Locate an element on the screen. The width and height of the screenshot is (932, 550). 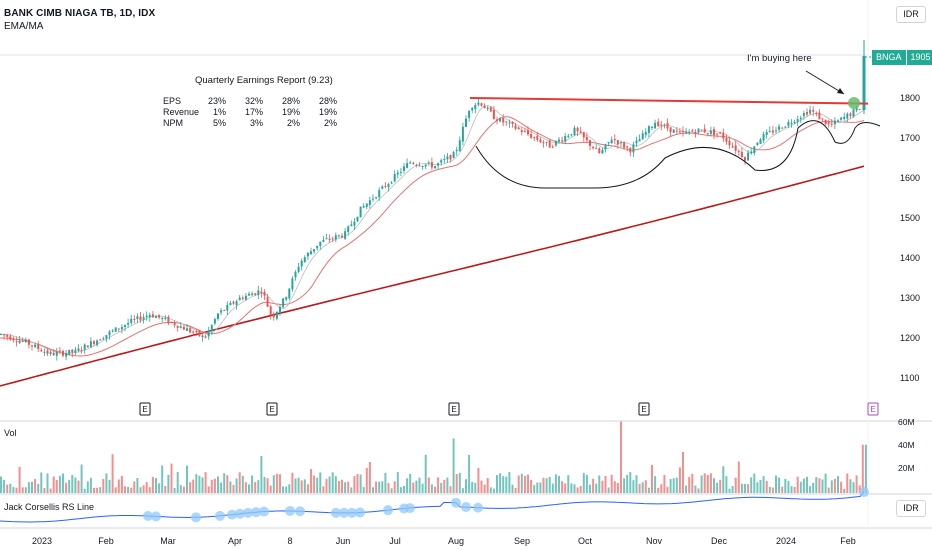
currency-button: IDR is located at coordinates (911, 14).